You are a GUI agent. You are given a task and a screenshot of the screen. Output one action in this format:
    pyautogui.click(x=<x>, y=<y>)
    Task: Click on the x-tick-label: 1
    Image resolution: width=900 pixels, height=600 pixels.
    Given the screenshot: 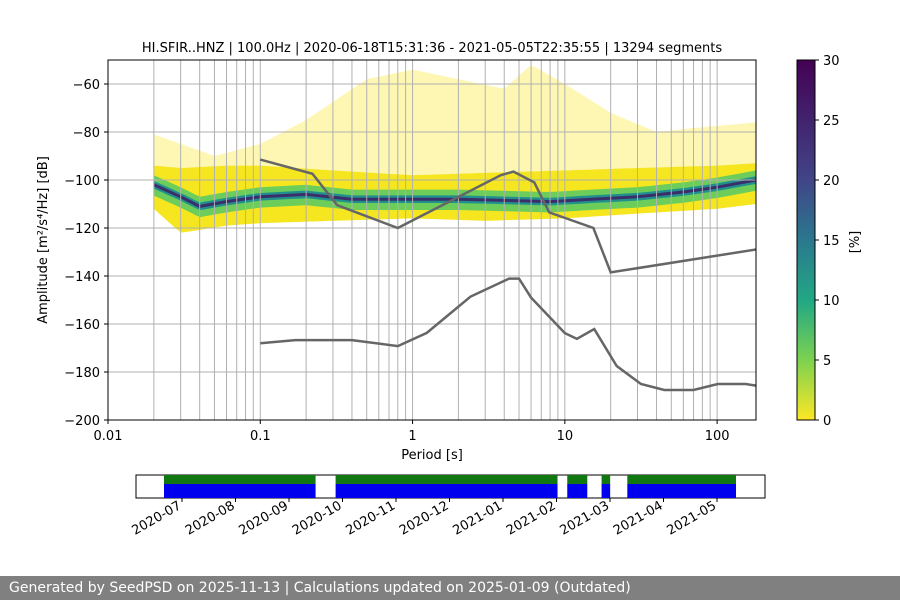 What is the action you would take?
    pyautogui.click(x=412, y=436)
    